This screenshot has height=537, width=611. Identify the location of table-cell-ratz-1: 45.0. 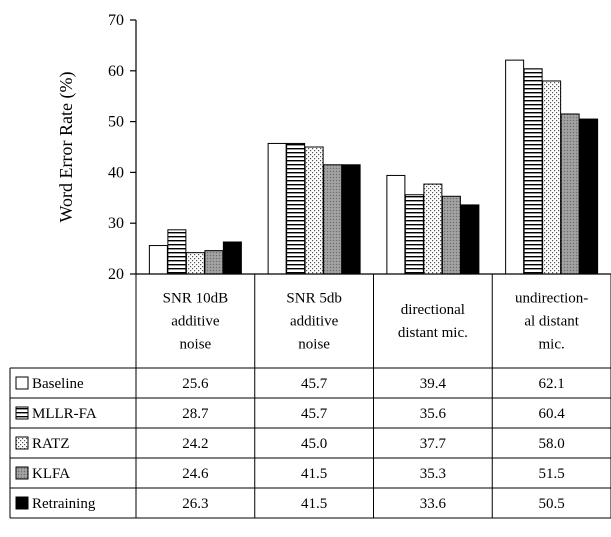
(314, 444).